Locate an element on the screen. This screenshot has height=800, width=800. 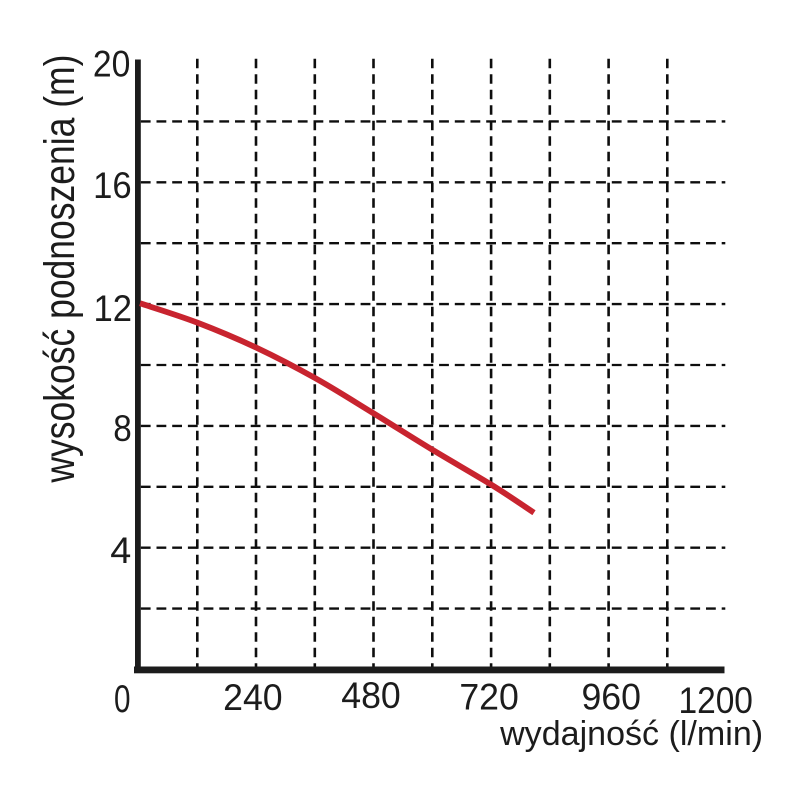
svg-text: 720 is located at coordinates (489, 697).